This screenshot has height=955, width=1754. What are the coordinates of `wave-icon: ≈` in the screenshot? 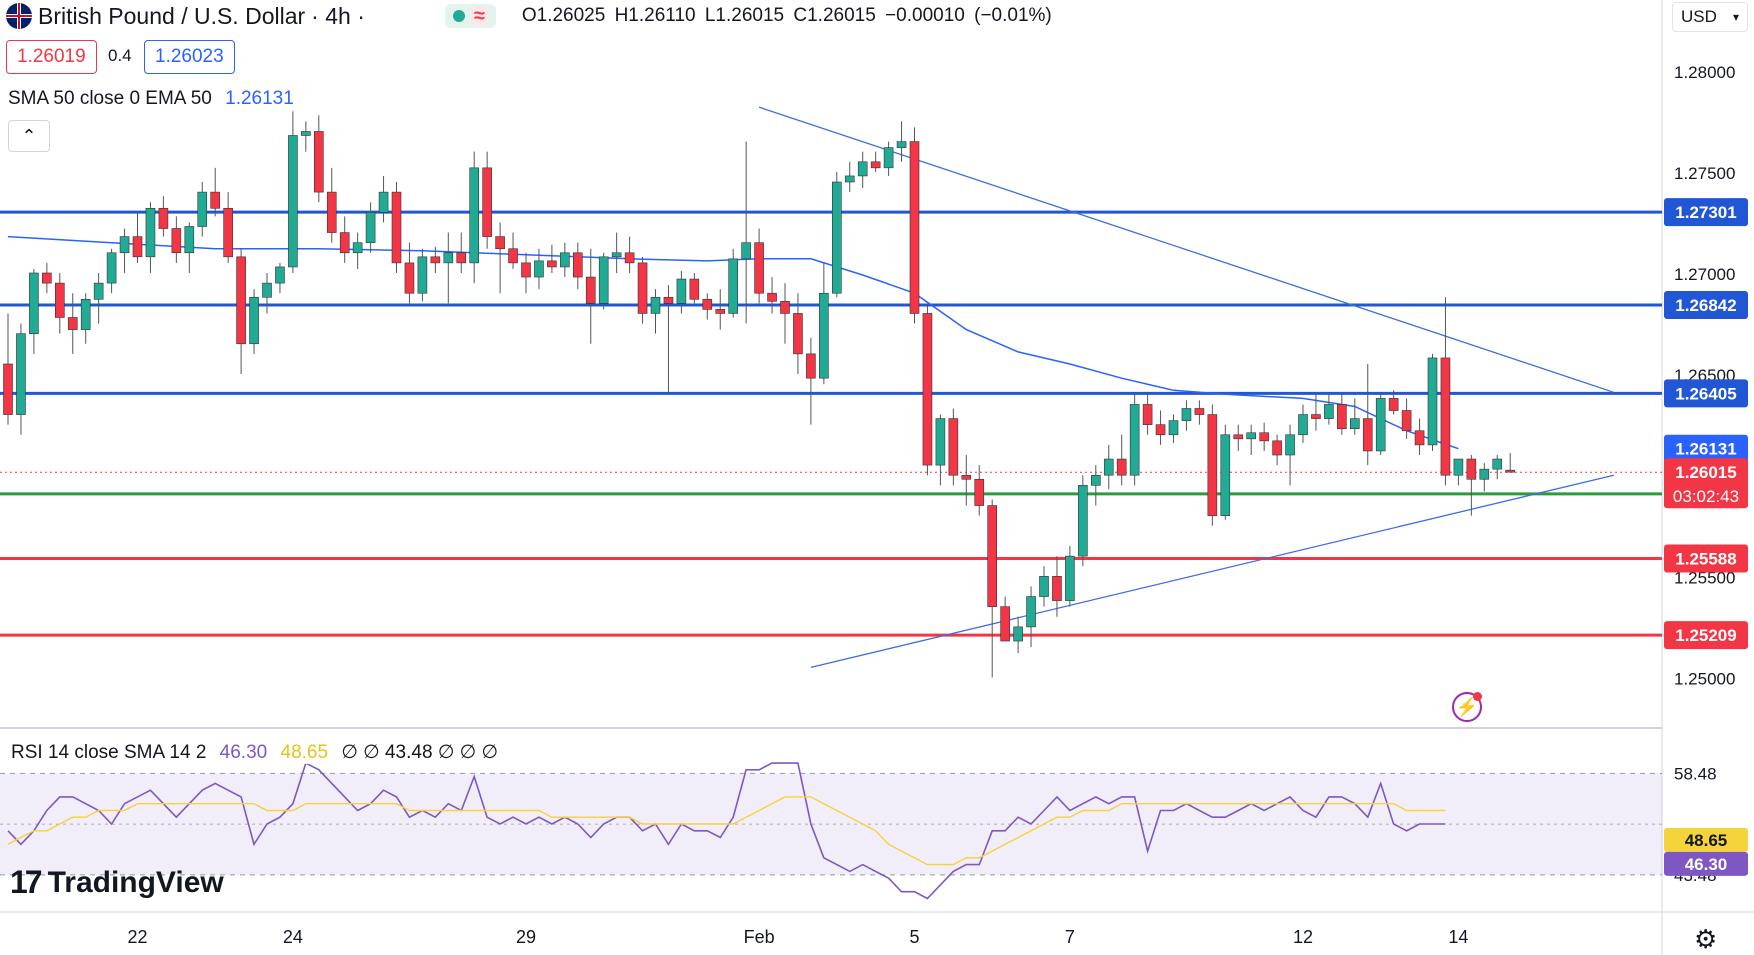 It's located at (479, 16).